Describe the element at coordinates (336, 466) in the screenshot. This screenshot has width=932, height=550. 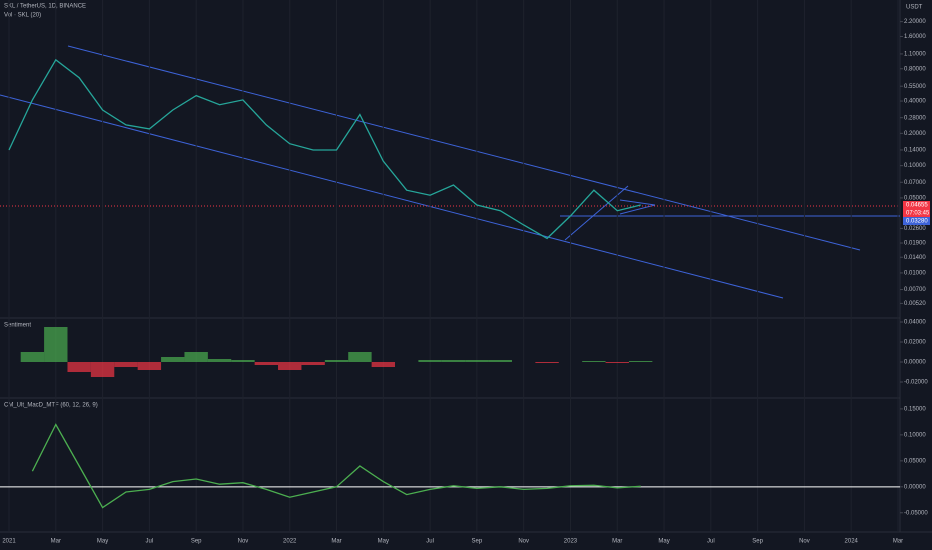
I see `series-line` at that location.